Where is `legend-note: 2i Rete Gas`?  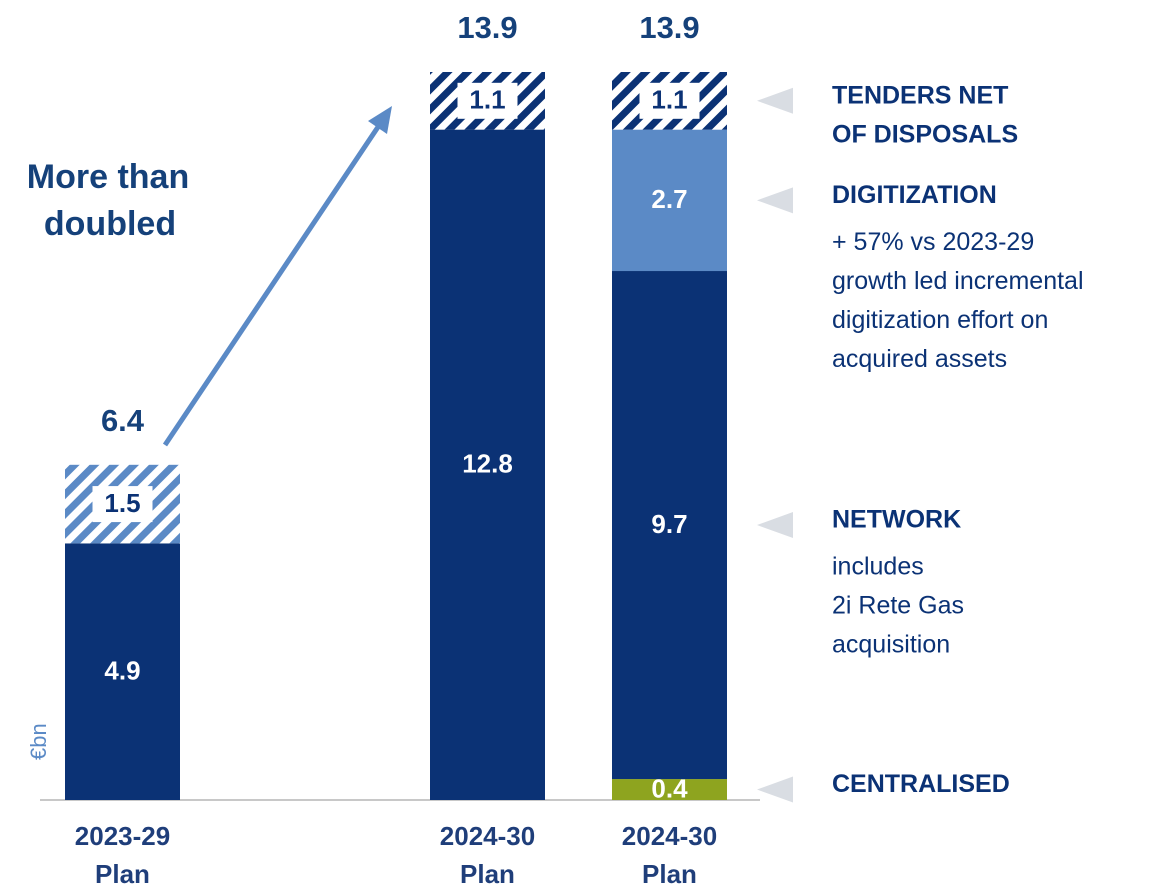 legend-note: 2i Rete Gas is located at coordinates (898, 606).